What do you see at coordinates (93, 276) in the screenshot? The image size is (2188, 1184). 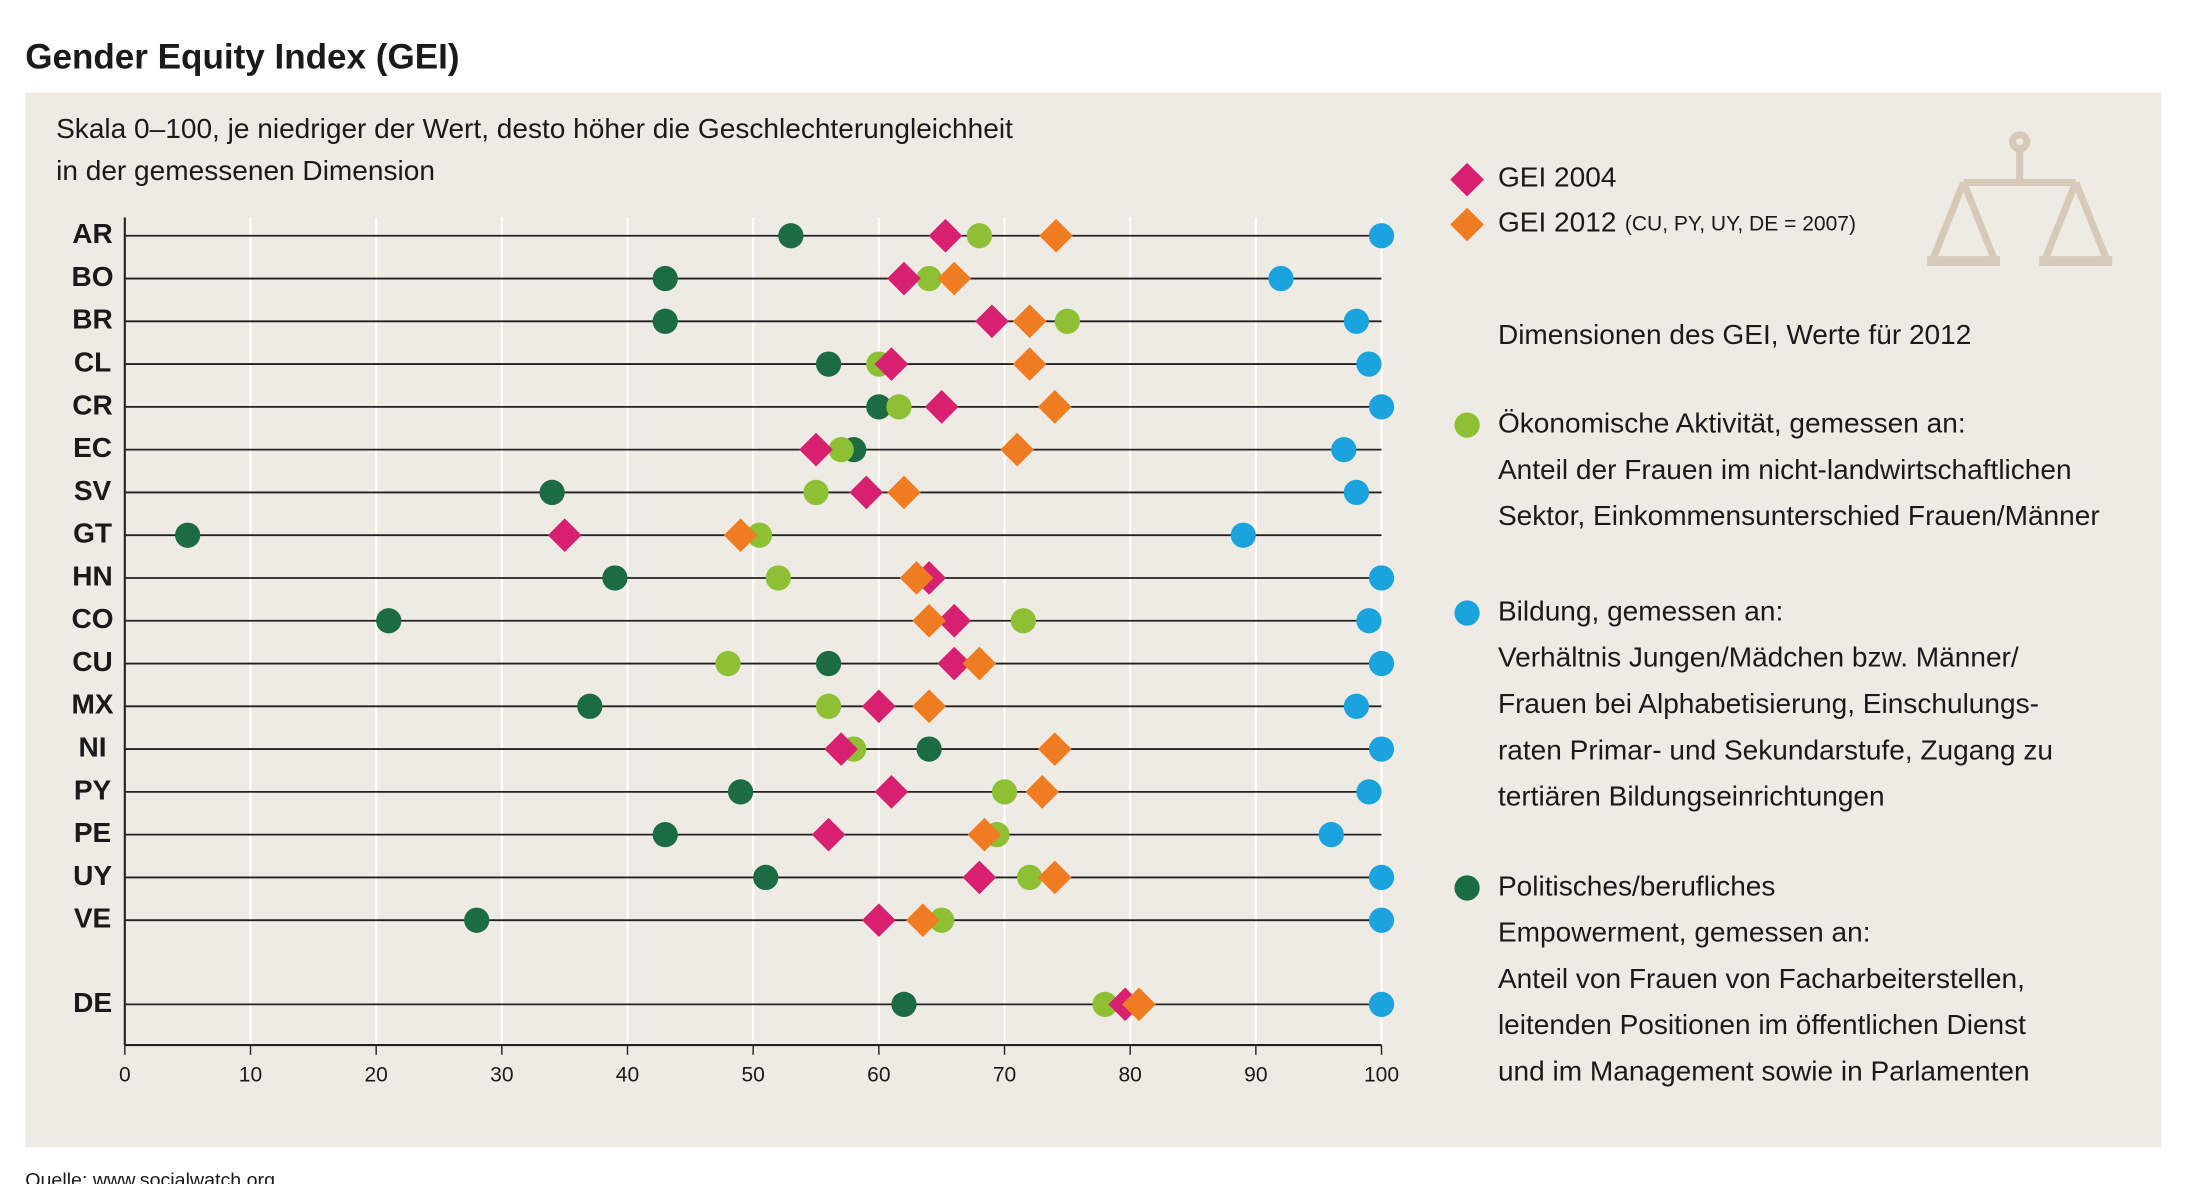 I see `y-tick-label: BO` at bounding box center [93, 276].